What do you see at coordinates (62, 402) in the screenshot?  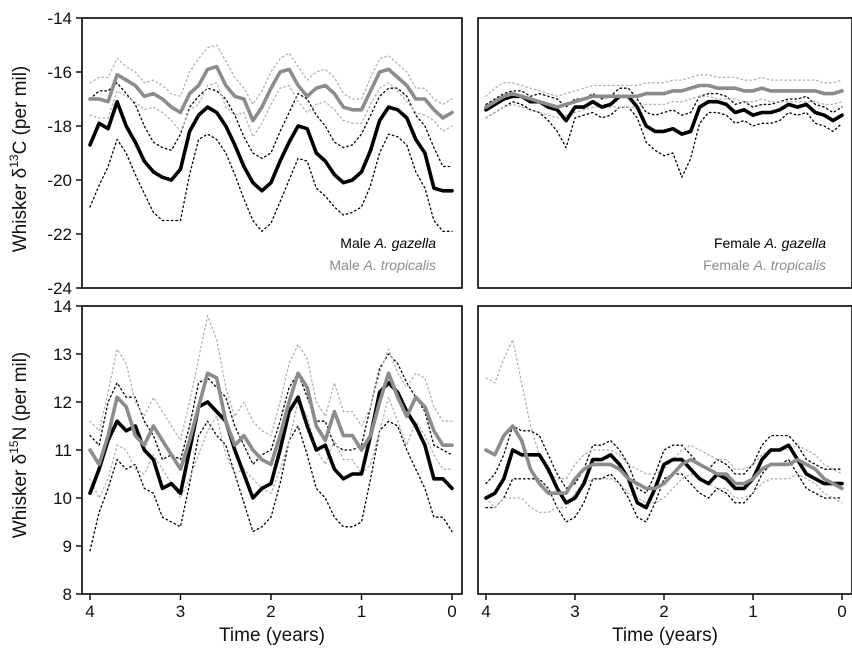 I see `y-tick-label: 12` at bounding box center [62, 402].